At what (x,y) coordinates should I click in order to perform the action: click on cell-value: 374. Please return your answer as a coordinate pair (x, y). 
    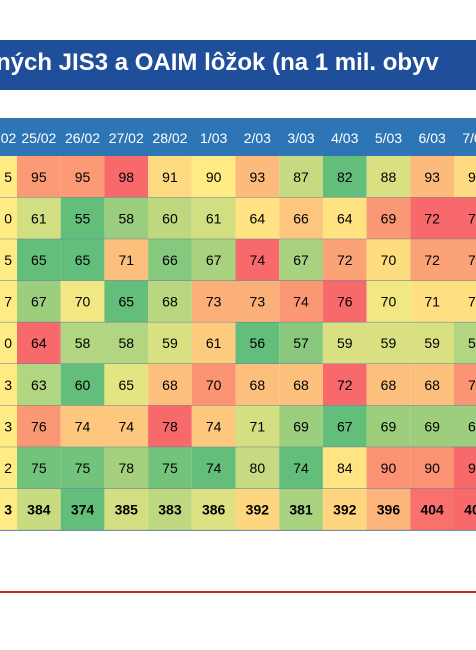
    Looking at the image, I should click on (83, 510).